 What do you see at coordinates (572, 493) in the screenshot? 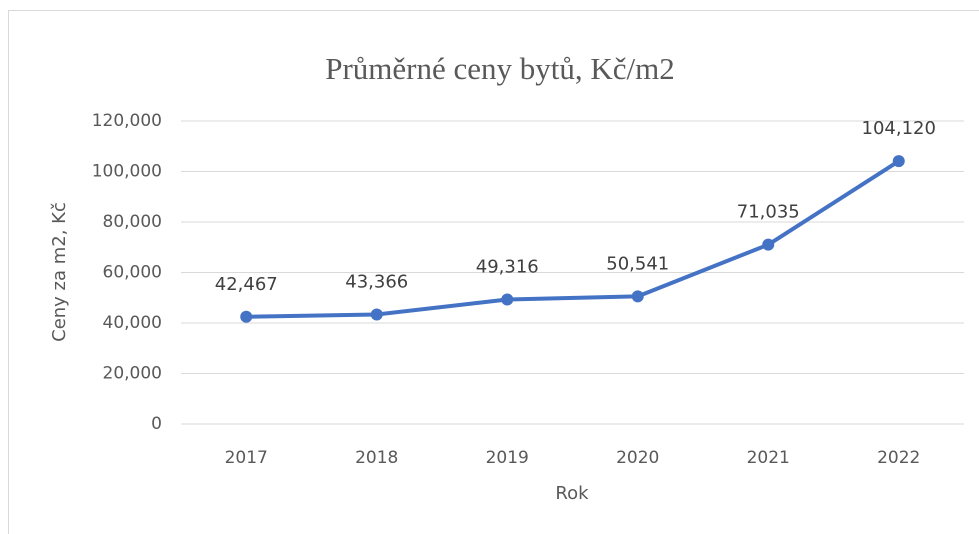
I see `x-axis-title: Rok` at bounding box center [572, 493].